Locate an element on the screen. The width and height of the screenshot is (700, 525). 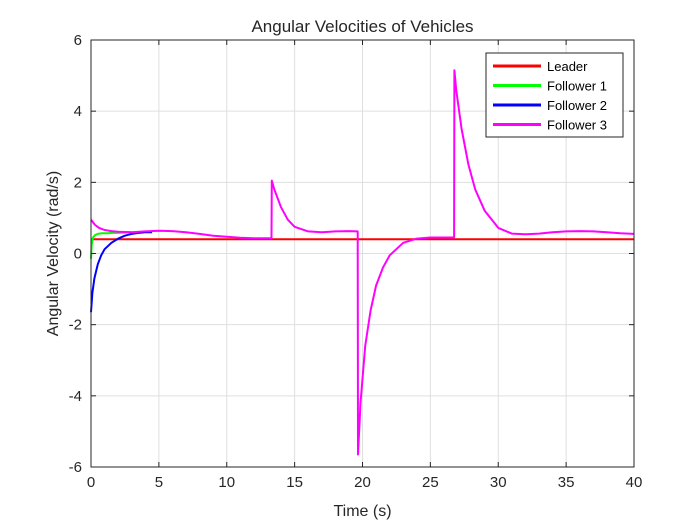
y-tick-label: 2 is located at coordinates (78, 182).